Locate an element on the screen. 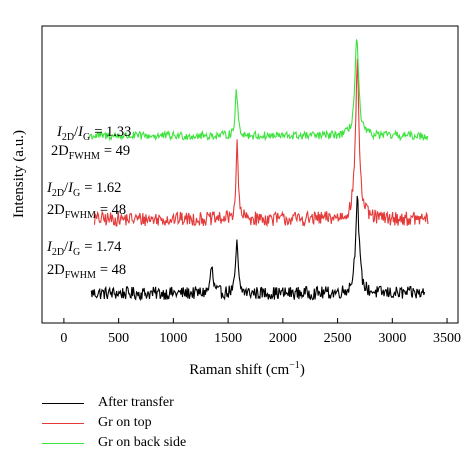 This screenshot has width=474, height=466. x-tick-label: 3000 is located at coordinates (392, 338).